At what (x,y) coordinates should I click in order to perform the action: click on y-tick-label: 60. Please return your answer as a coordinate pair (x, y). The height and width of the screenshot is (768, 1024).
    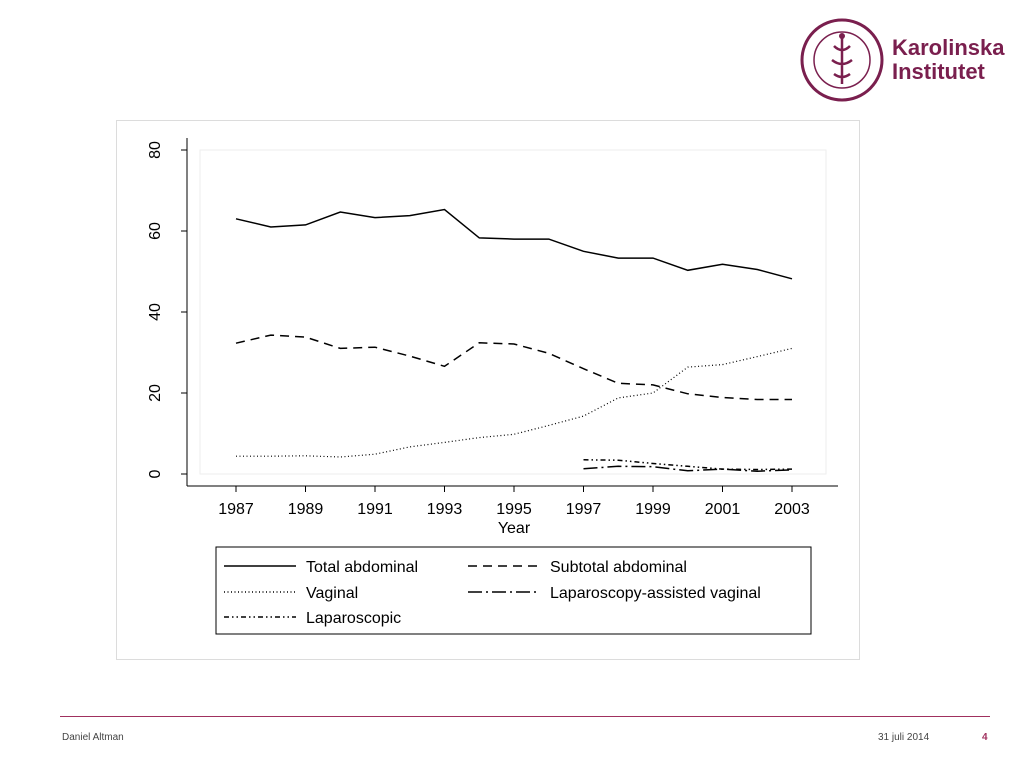
    Looking at the image, I should click on (155, 231).